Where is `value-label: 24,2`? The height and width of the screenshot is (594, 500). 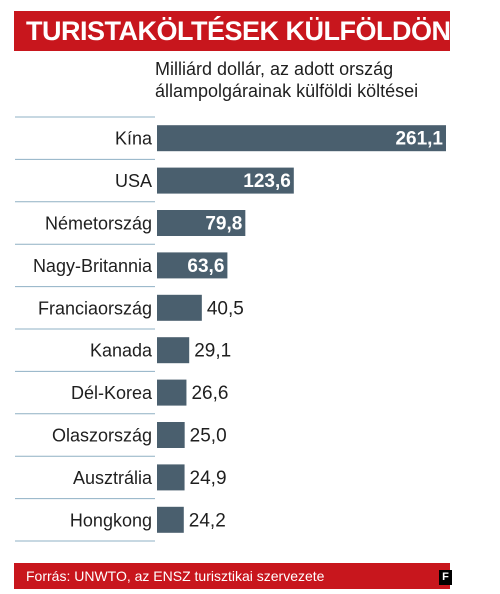 value-label: 24,2 is located at coordinates (207, 520).